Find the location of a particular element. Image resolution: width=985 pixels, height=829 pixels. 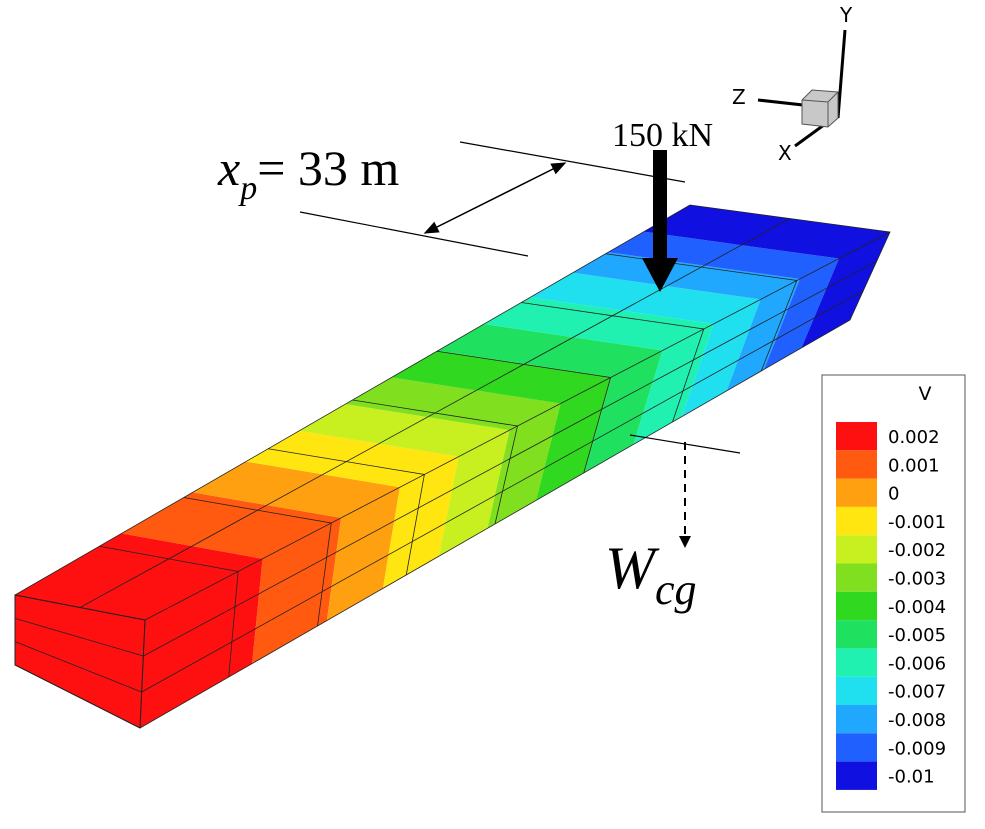

legend-label: 0.002 is located at coordinates (914, 437).